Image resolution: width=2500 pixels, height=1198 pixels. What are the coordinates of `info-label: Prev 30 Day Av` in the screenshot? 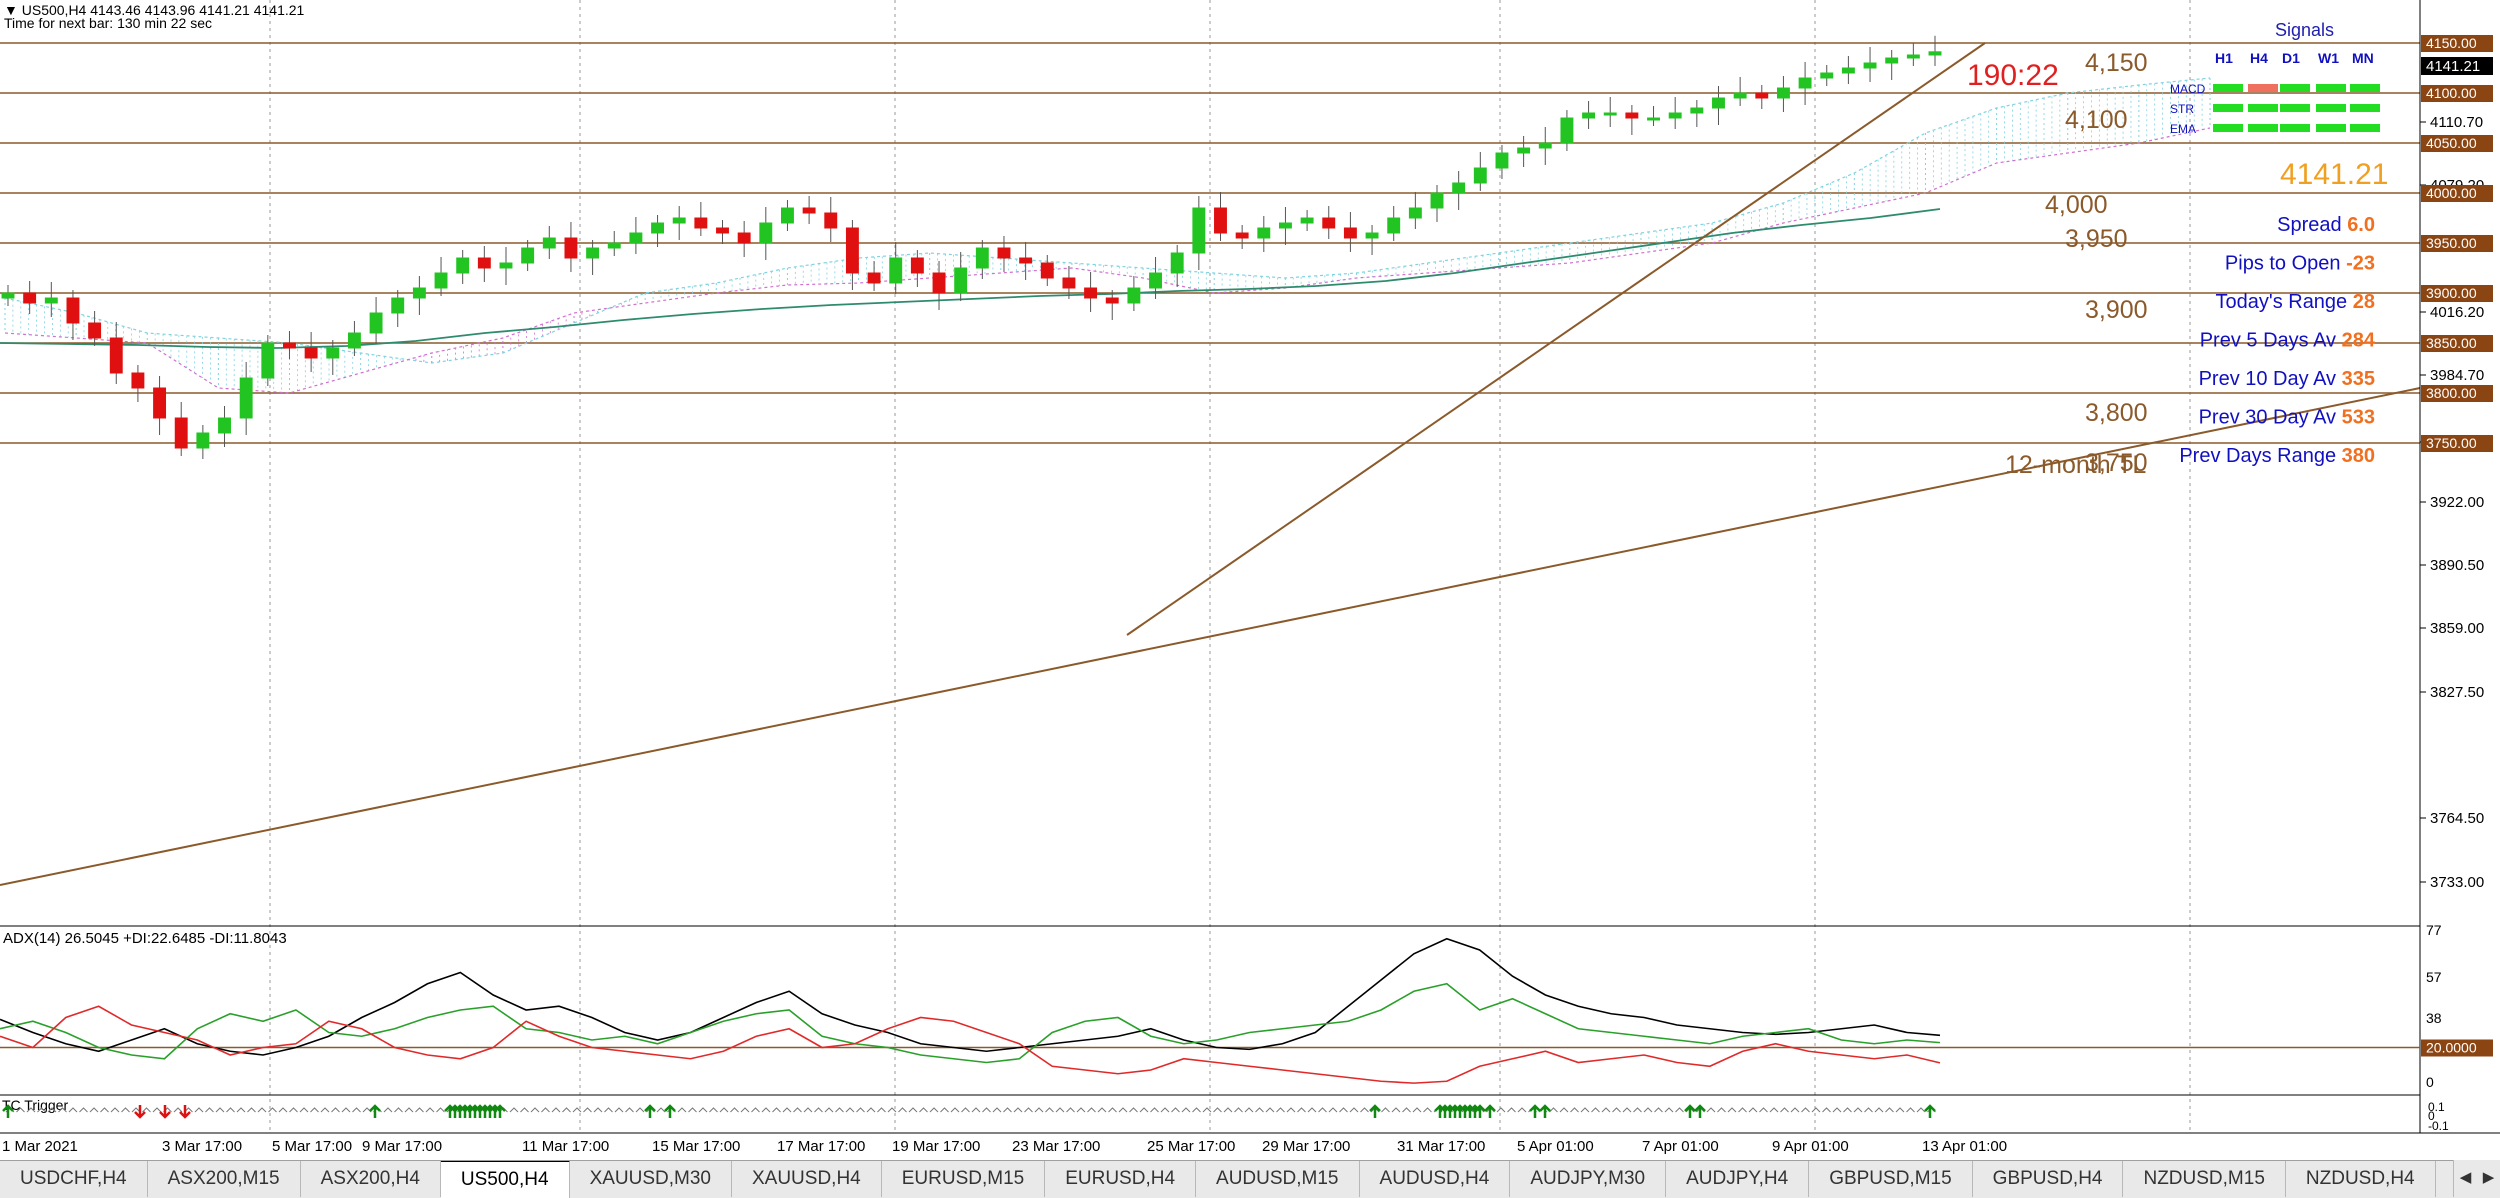 It's located at (2270, 418).